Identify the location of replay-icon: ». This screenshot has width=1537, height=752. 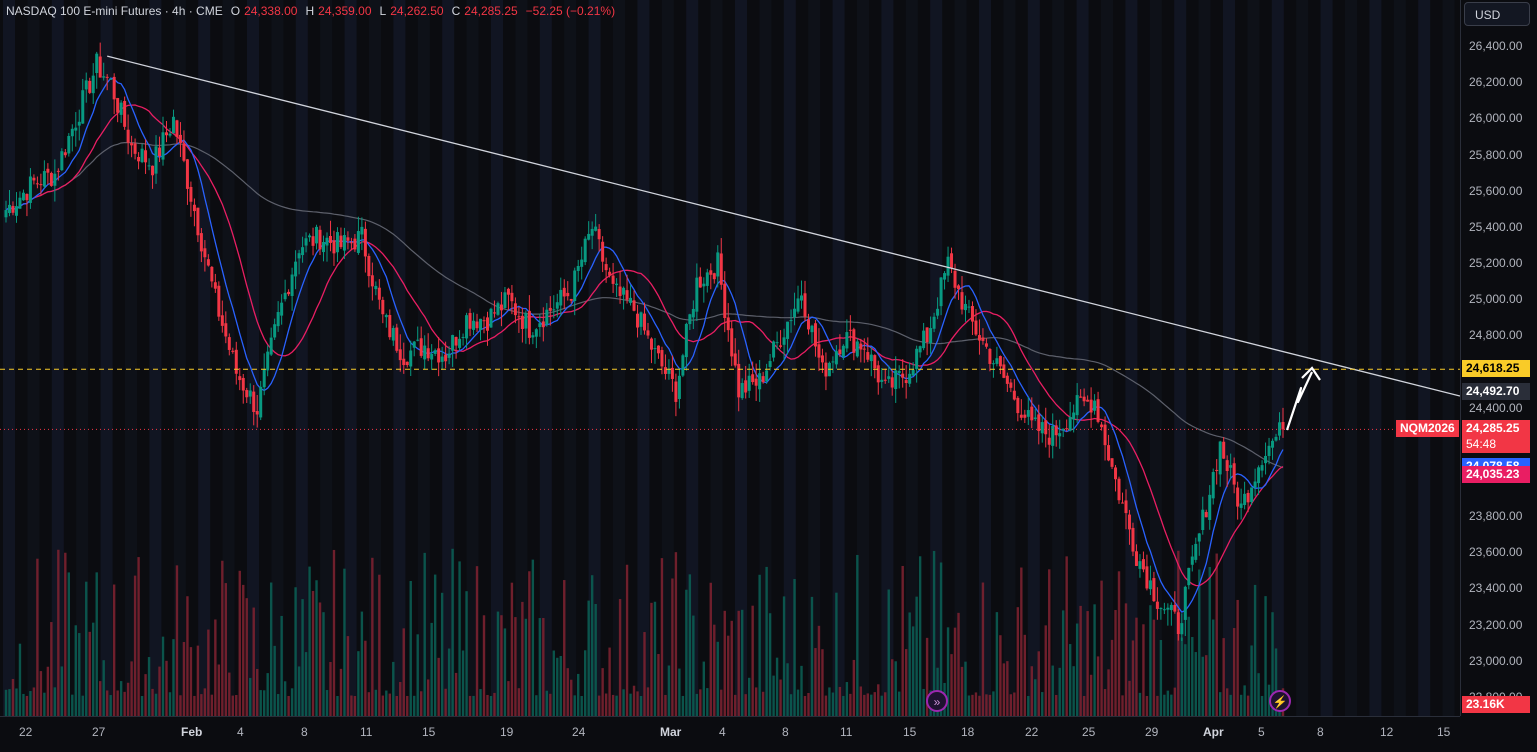
(937, 701).